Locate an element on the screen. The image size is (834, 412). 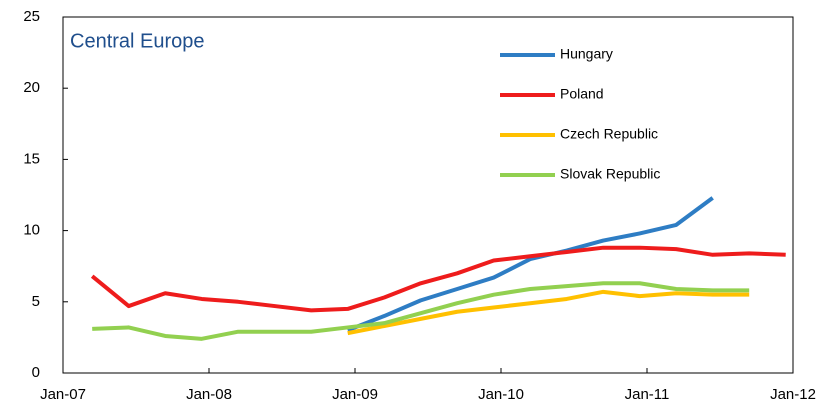
chart-title: Central Europe is located at coordinates (137, 41).